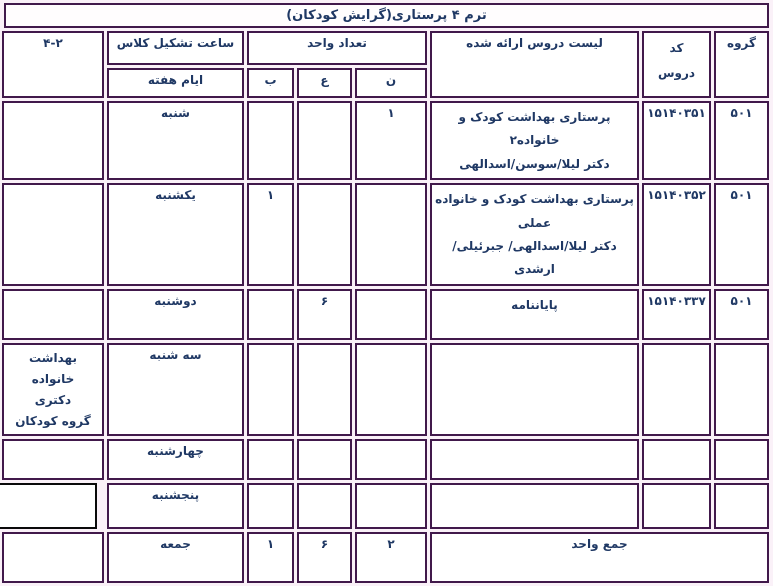 This screenshot has height=586, width=773. Describe the element at coordinates (175, 557) in the screenshot. I see `day-cell: جمعه` at that location.